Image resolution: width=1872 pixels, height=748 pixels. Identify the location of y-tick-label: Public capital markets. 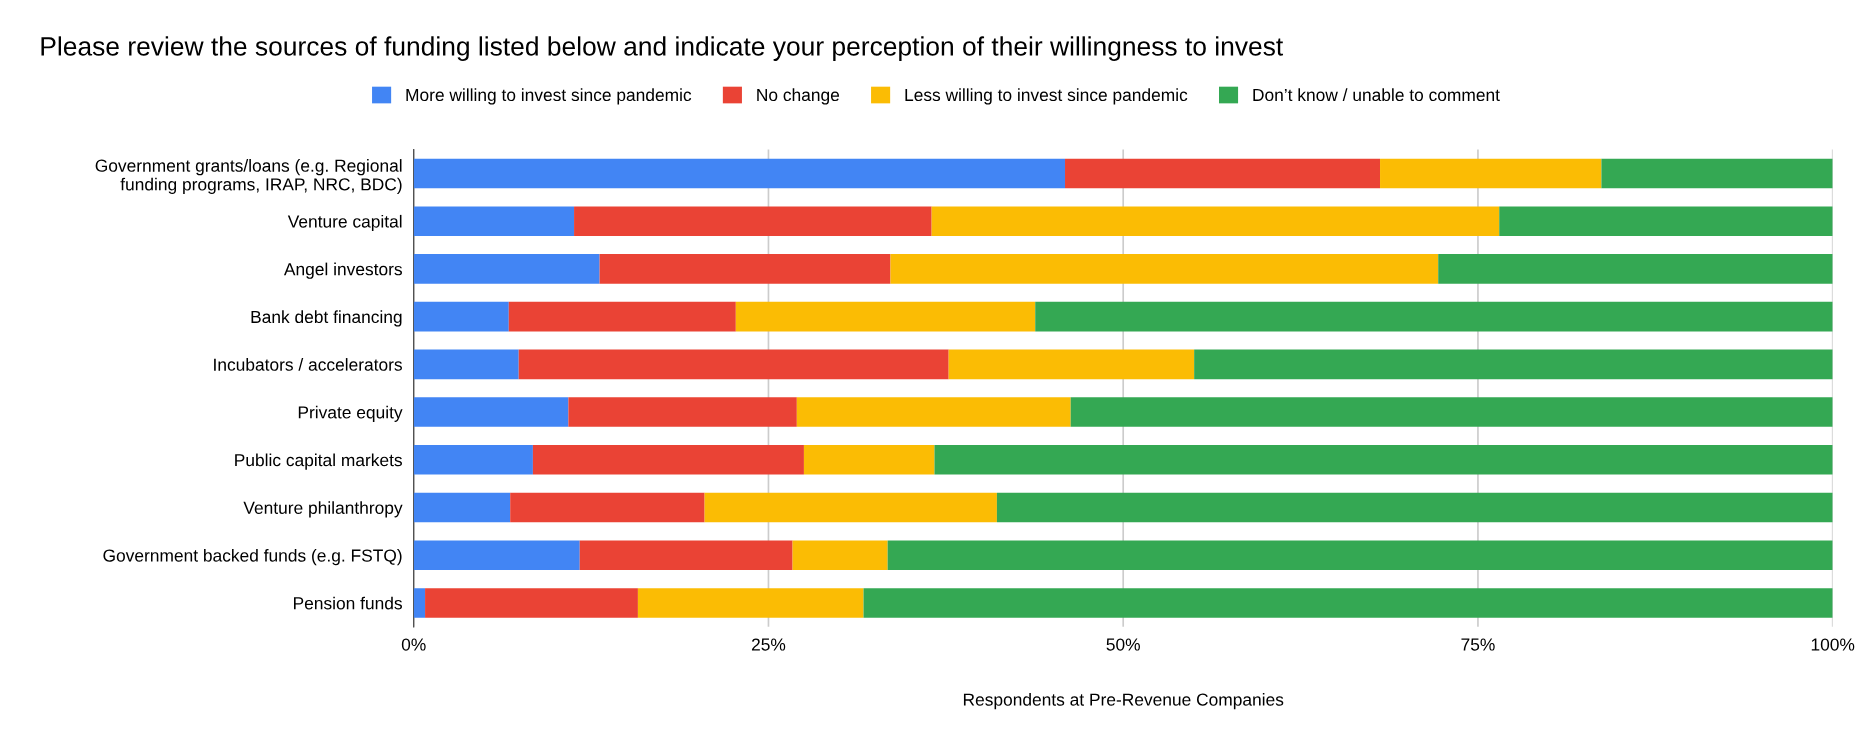
(318, 461).